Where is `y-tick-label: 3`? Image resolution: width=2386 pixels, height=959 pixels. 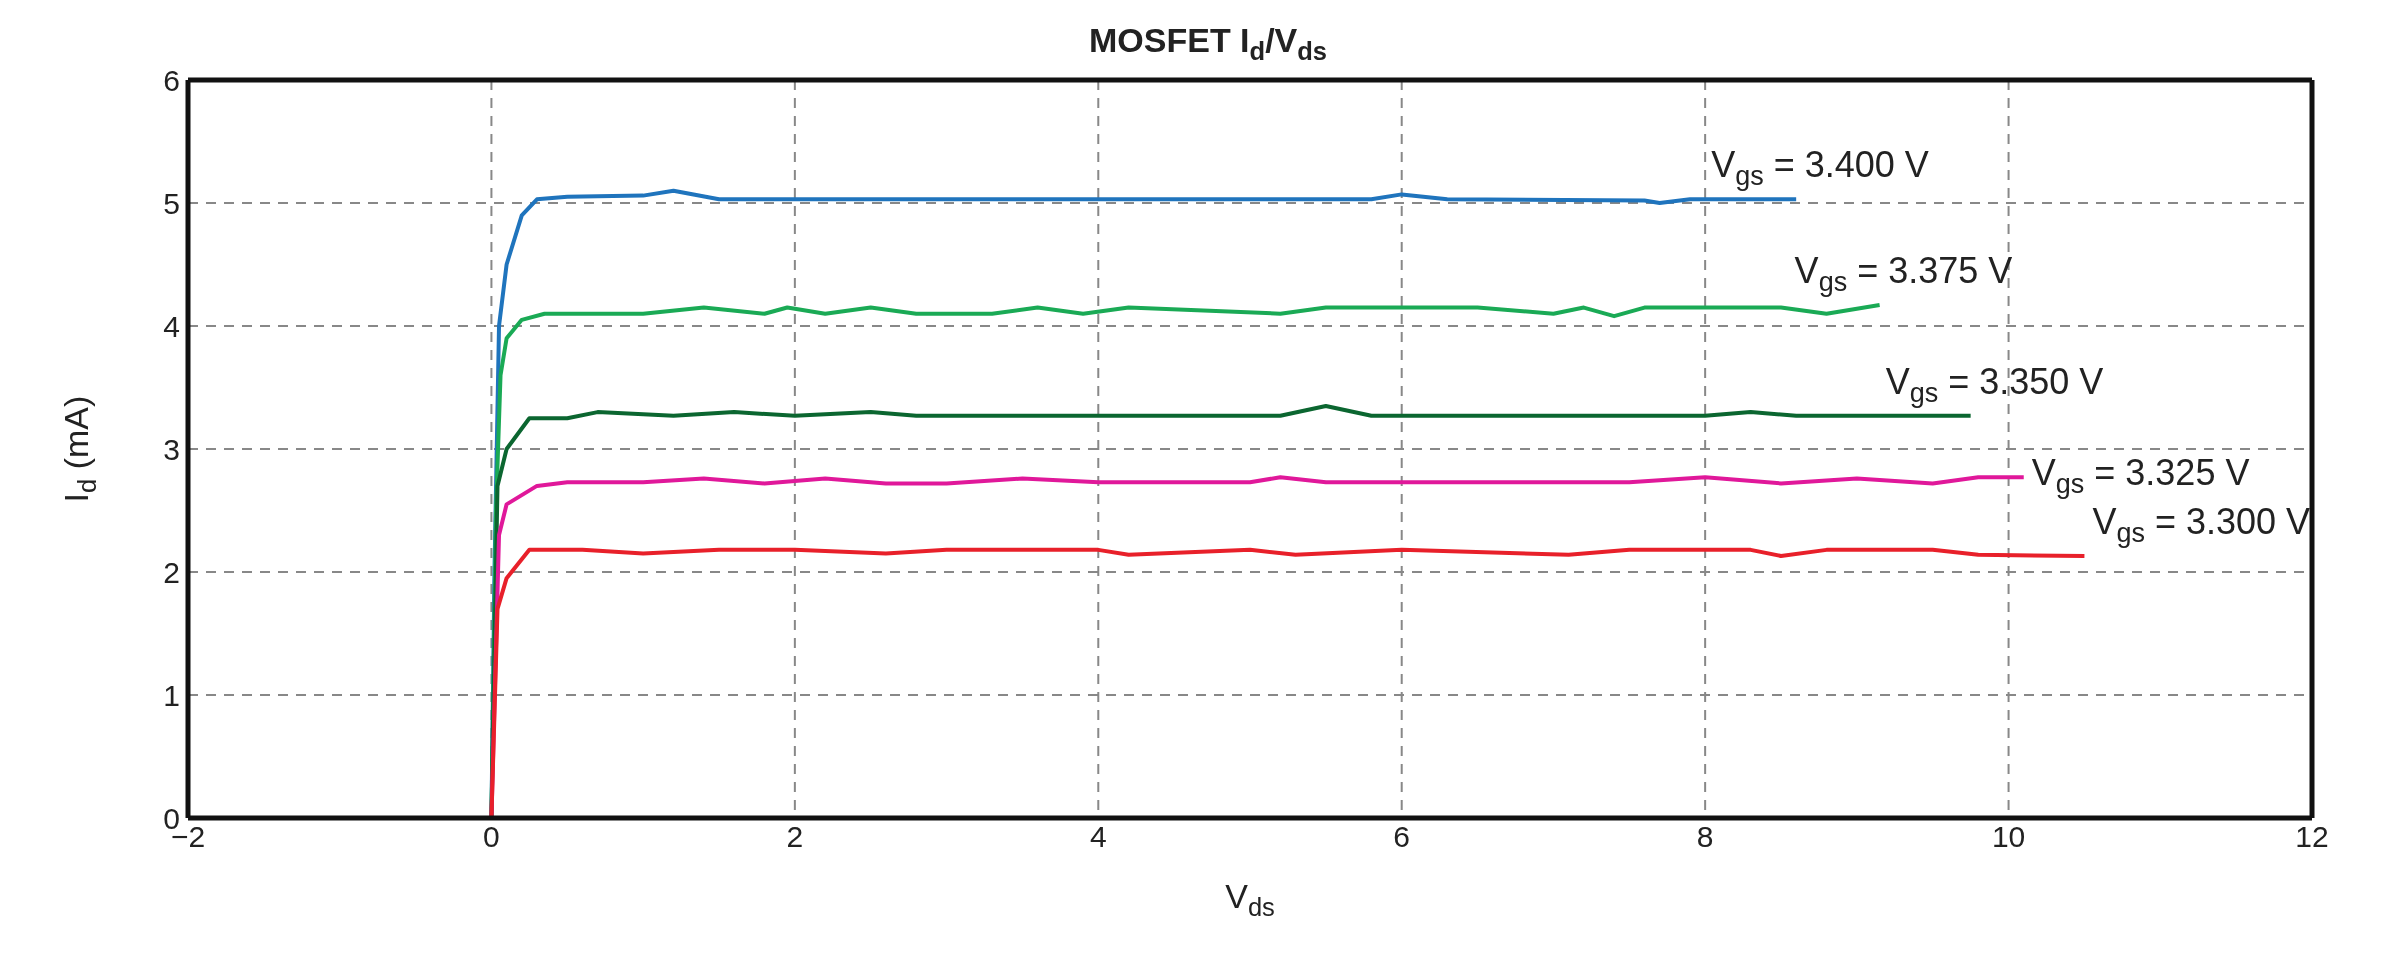 y-tick-label: 3 is located at coordinates (171, 449).